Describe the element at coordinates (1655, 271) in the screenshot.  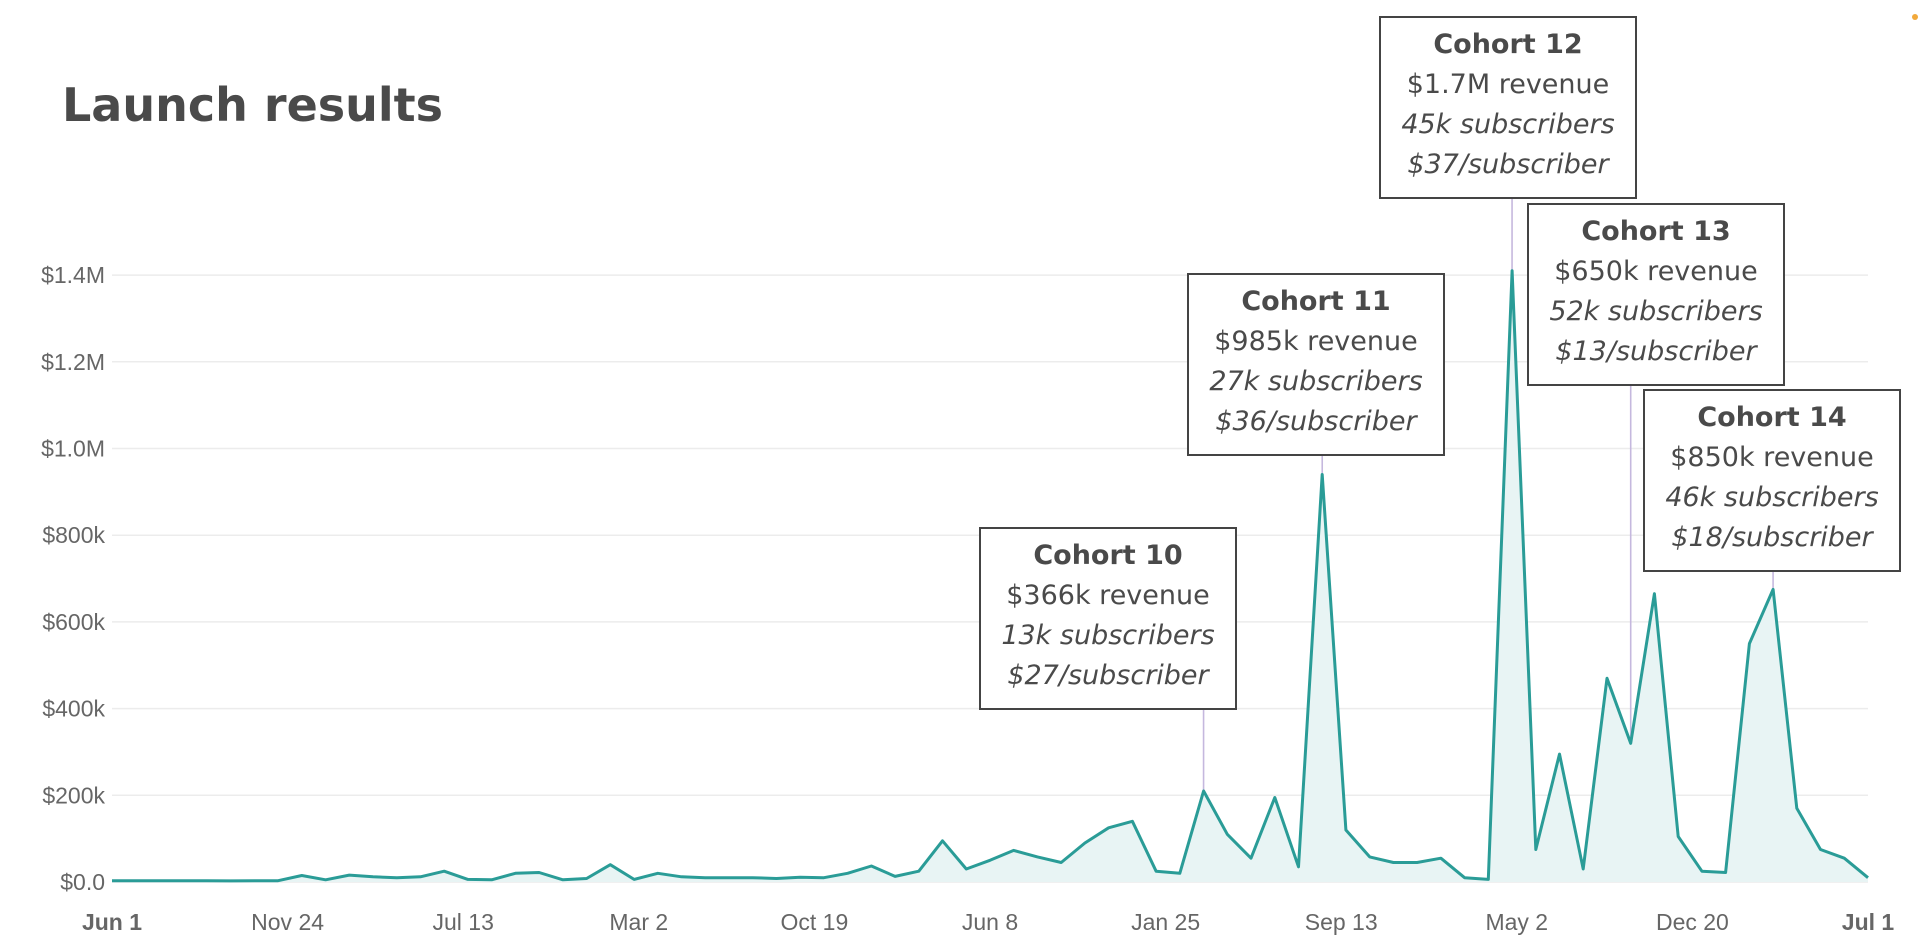
I see `annotation-revenue: $650k revenue` at that location.